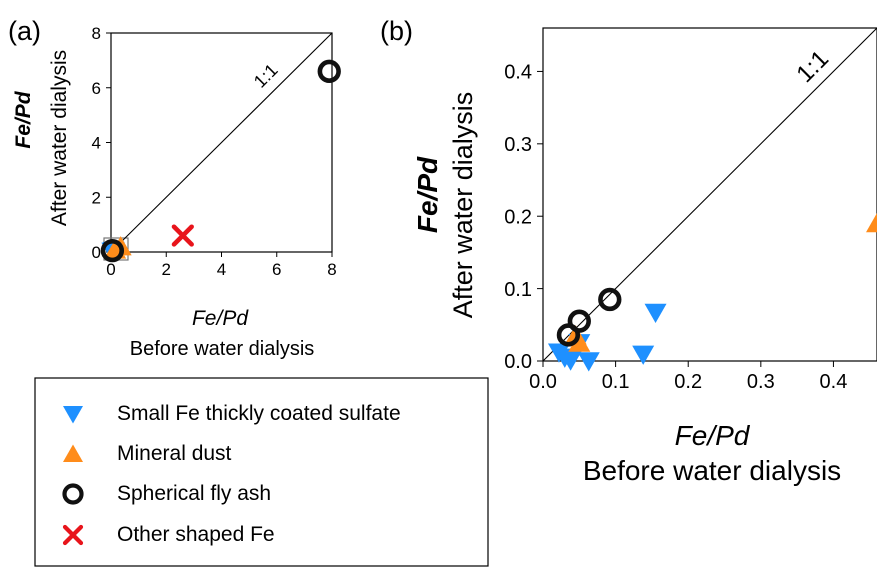 The height and width of the screenshot is (572, 877). I want to click on panel-a-ytick-label: 2, so click(96, 197).